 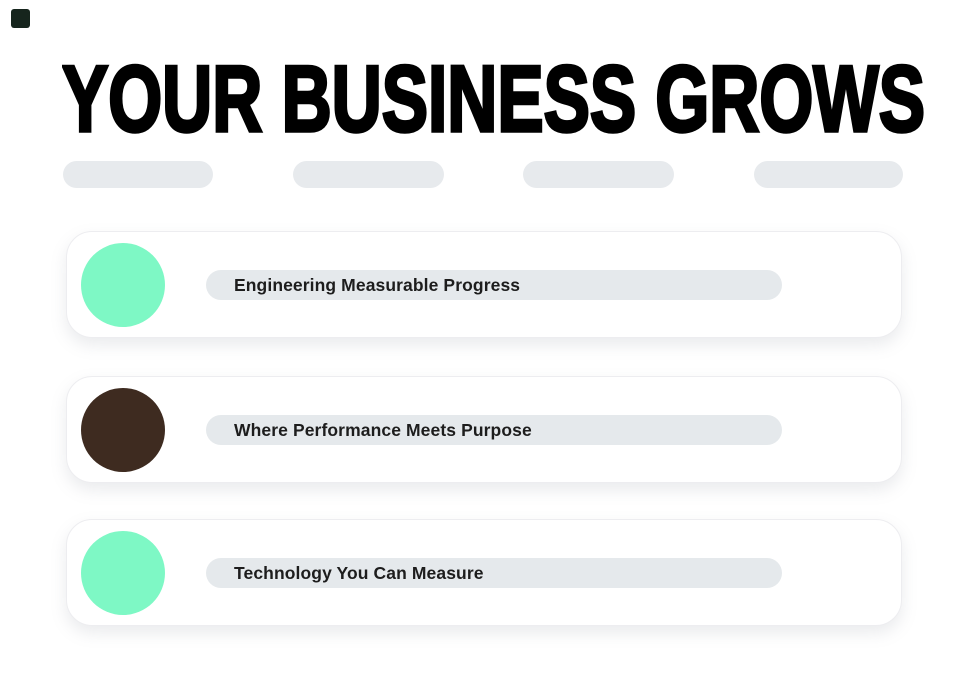 I want to click on label-pill: Technology You Can Measure, so click(x=494, y=573).